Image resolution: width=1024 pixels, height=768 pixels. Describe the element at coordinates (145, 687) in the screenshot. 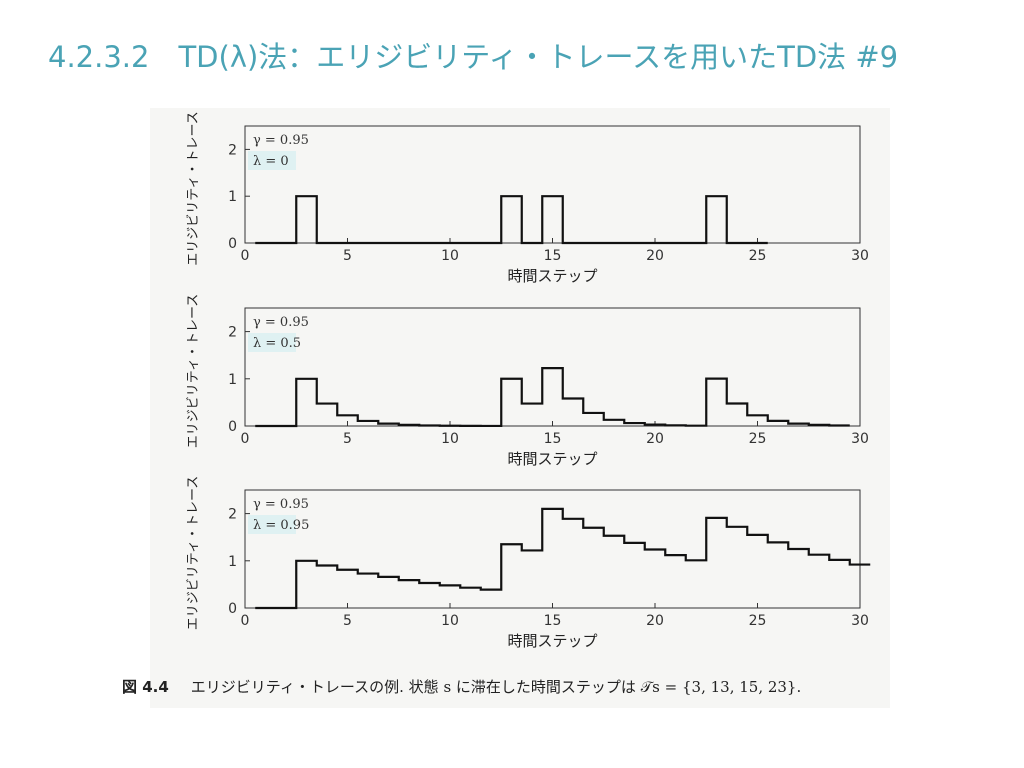

I see `figure-number: 図 4.4` at that location.